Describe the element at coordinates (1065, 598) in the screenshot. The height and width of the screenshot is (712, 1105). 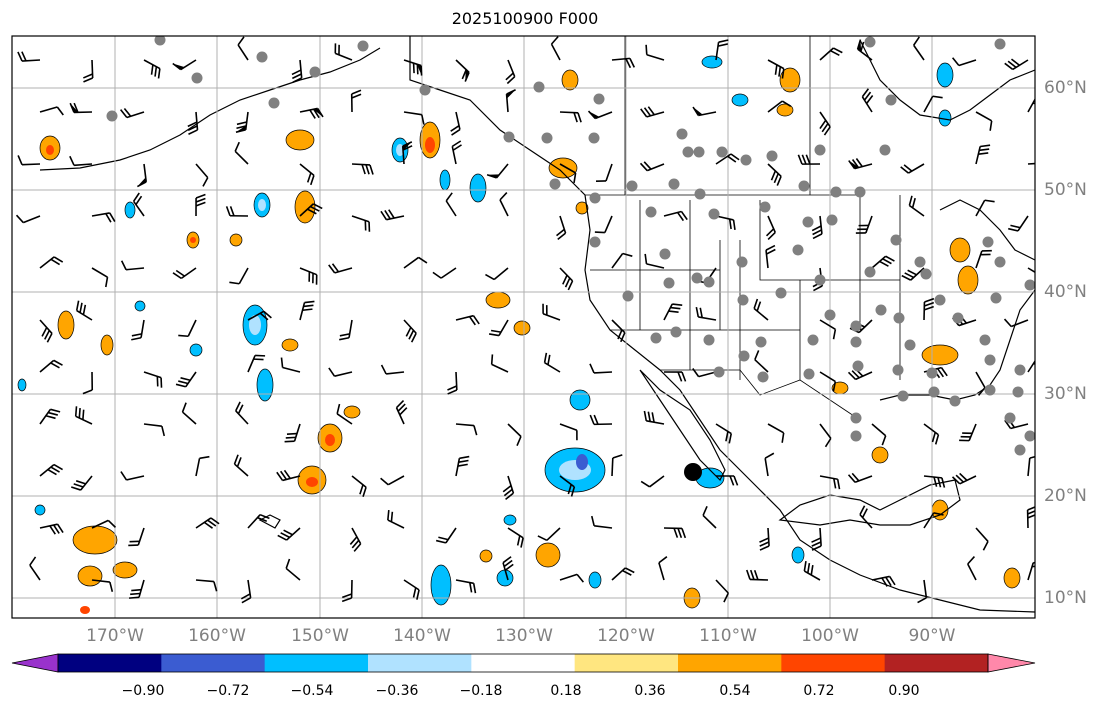
I see `lat-label: 10°N` at that location.